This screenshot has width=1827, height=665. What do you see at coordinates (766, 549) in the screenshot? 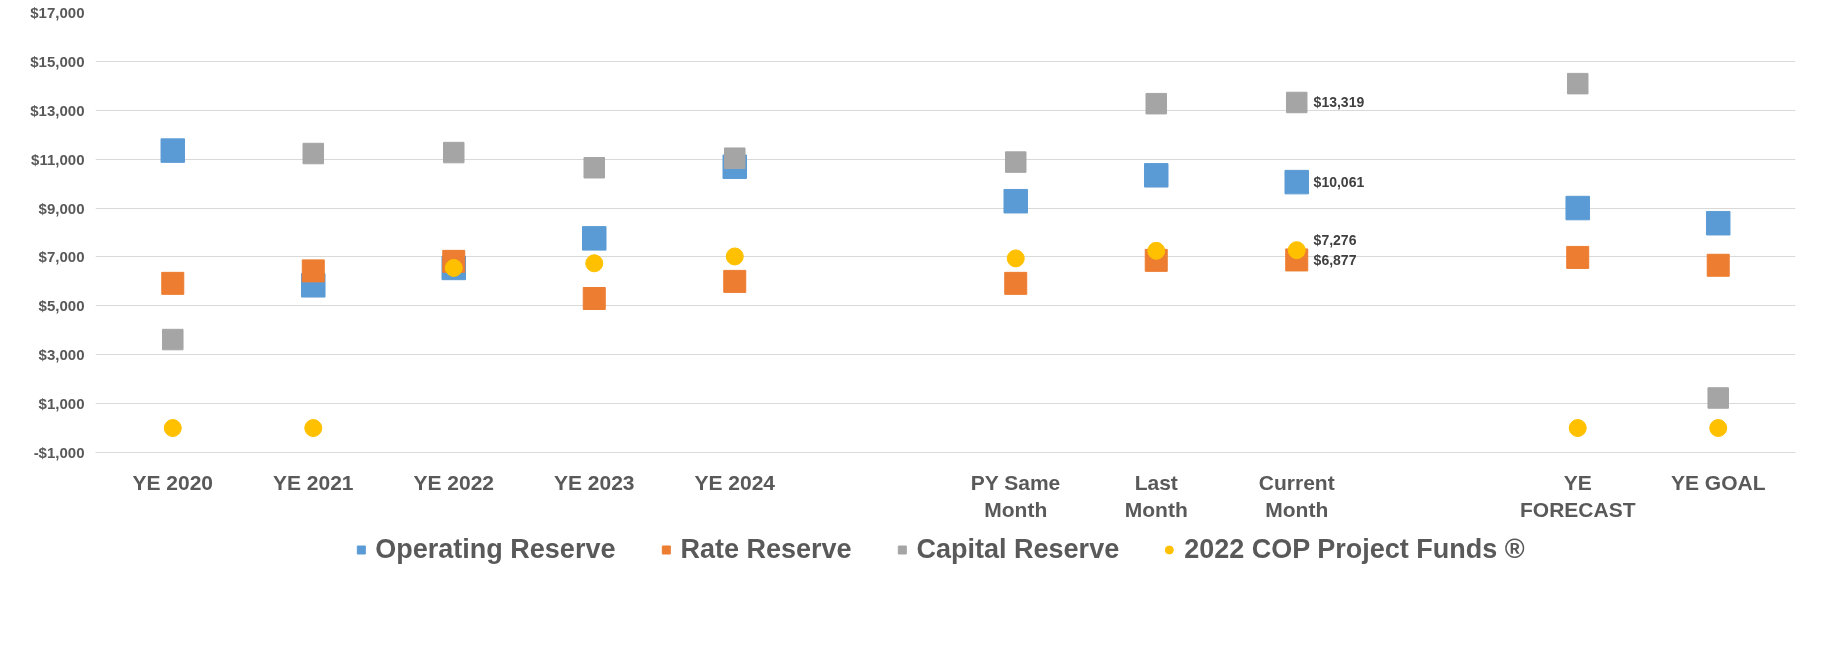
I see `legend-label: Rate Reserve` at bounding box center [766, 549].